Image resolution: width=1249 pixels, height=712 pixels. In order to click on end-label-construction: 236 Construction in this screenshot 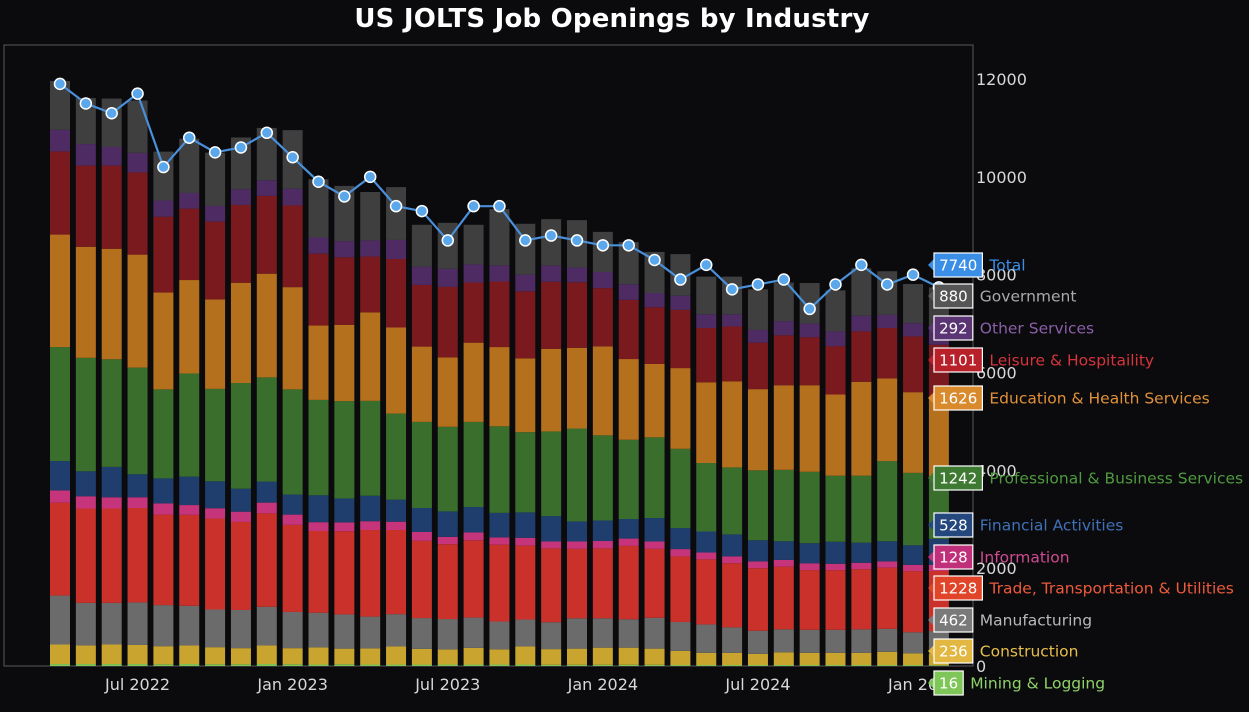, I will do `click(1003, 651)`.